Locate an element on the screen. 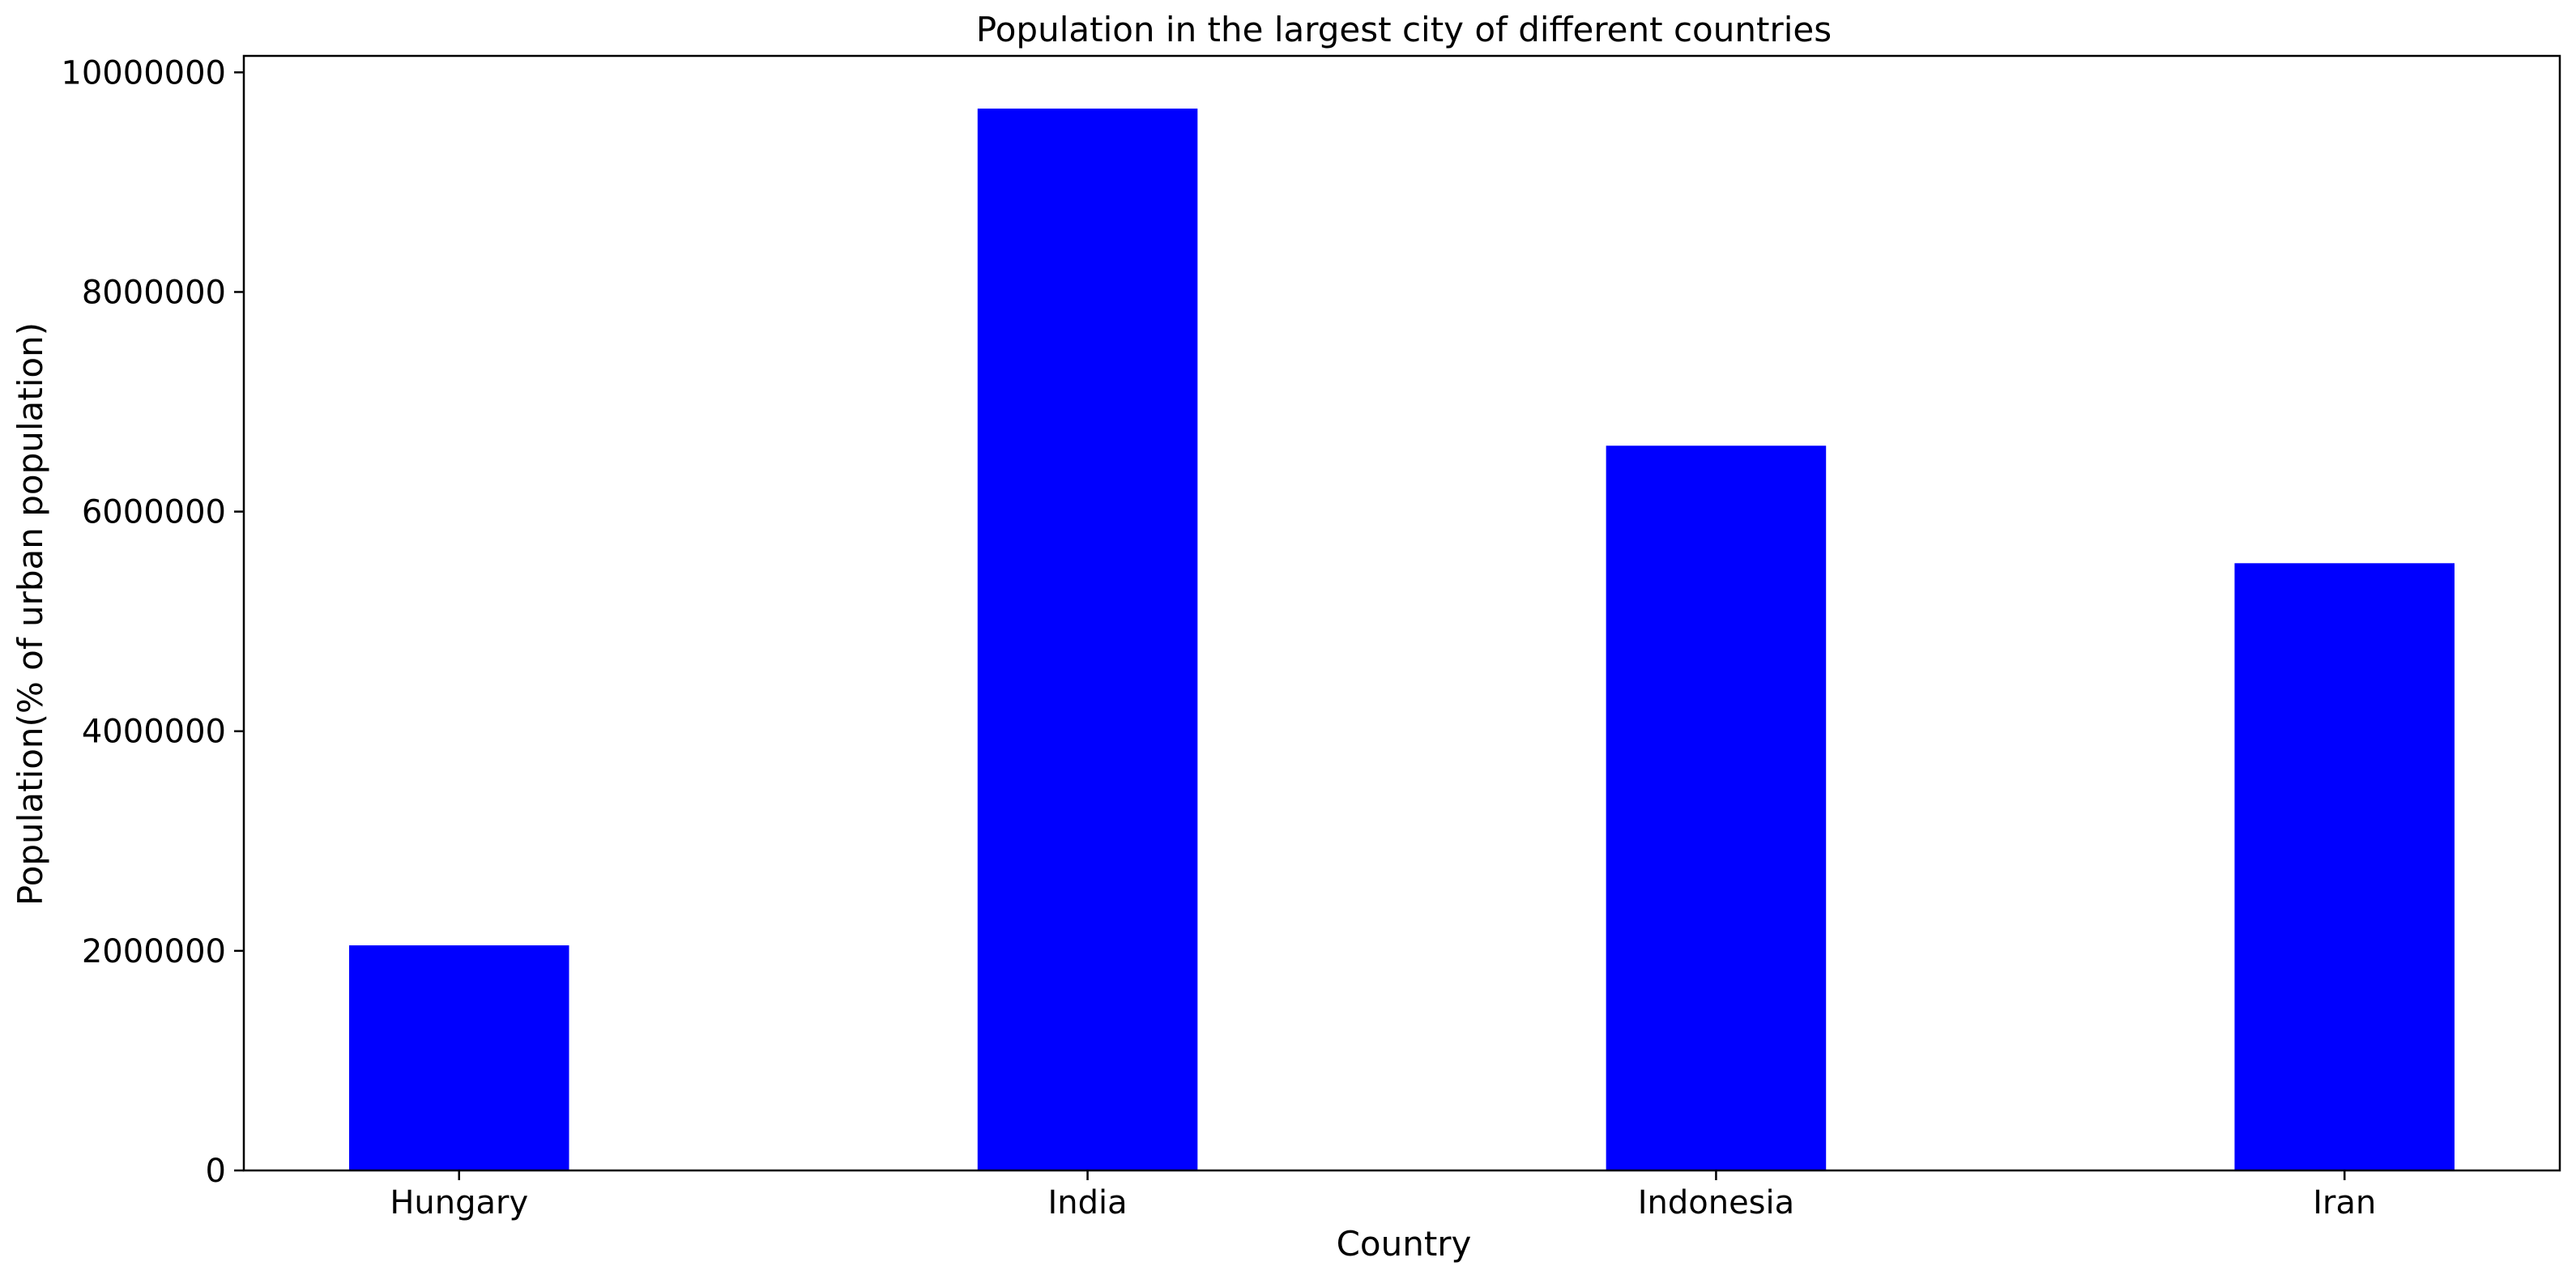 This screenshot has width=2576, height=1279. x-tick-label: Indonesia is located at coordinates (1716, 1202).